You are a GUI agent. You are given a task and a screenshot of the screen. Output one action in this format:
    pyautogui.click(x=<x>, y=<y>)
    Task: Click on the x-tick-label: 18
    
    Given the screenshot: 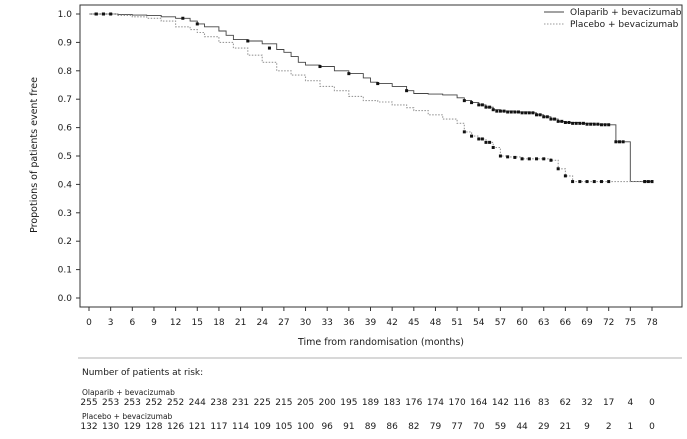 What is the action you would take?
    pyautogui.click(x=219, y=323)
    